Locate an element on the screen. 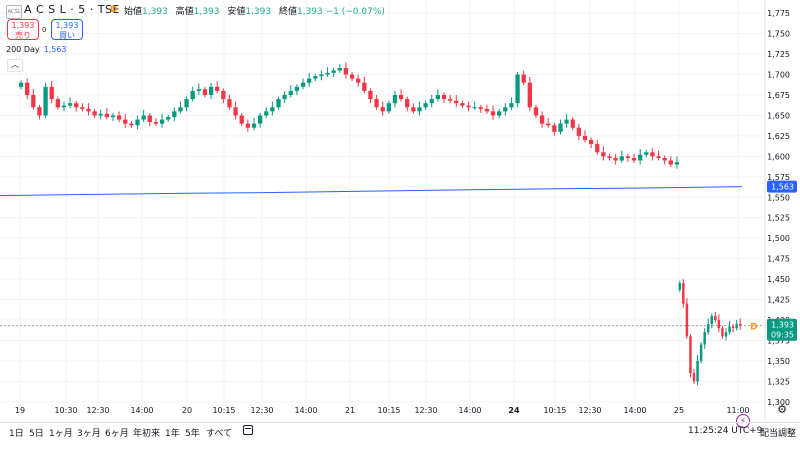 Image resolution: width=800 pixels, height=466 pixels. range-3m: 3ヶ月 is located at coordinates (89, 434).